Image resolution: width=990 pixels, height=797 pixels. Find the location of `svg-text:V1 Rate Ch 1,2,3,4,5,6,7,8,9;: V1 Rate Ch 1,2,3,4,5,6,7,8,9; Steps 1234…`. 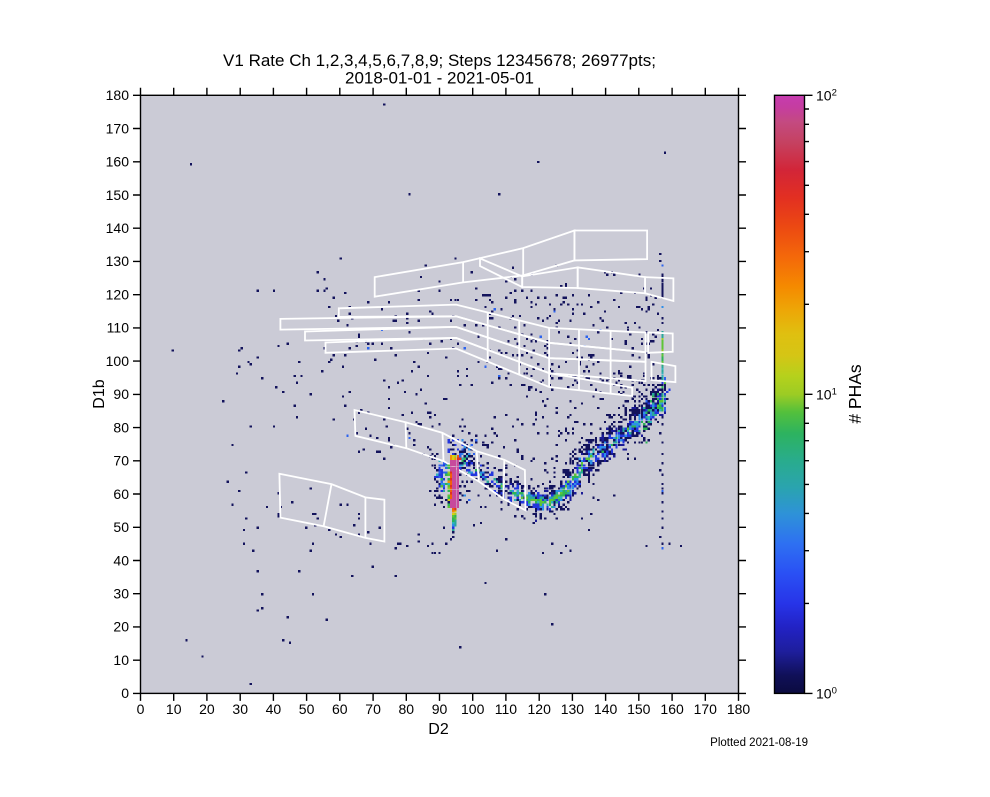

svg-text:V1 Rate Ch 1,2,3,4,5,6,7,8,9;: V1 Rate Ch 1,2,3,4,5,6,7,8,9; Steps 1234… is located at coordinates (439, 60).